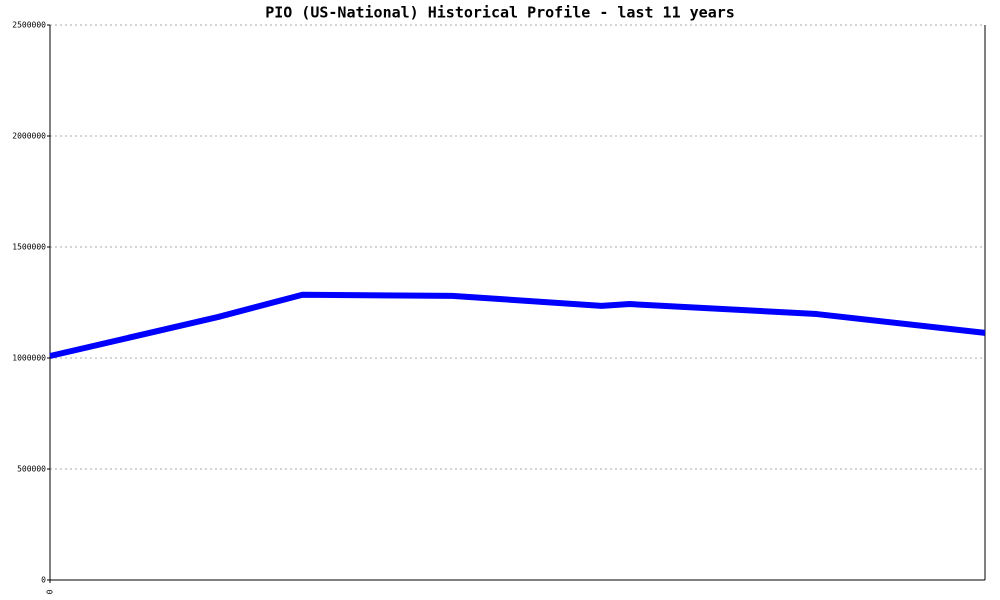 The width and height of the screenshot is (1000, 600). Describe the element at coordinates (29, 136) in the screenshot. I see `y-tick-label: 2000000` at that location.